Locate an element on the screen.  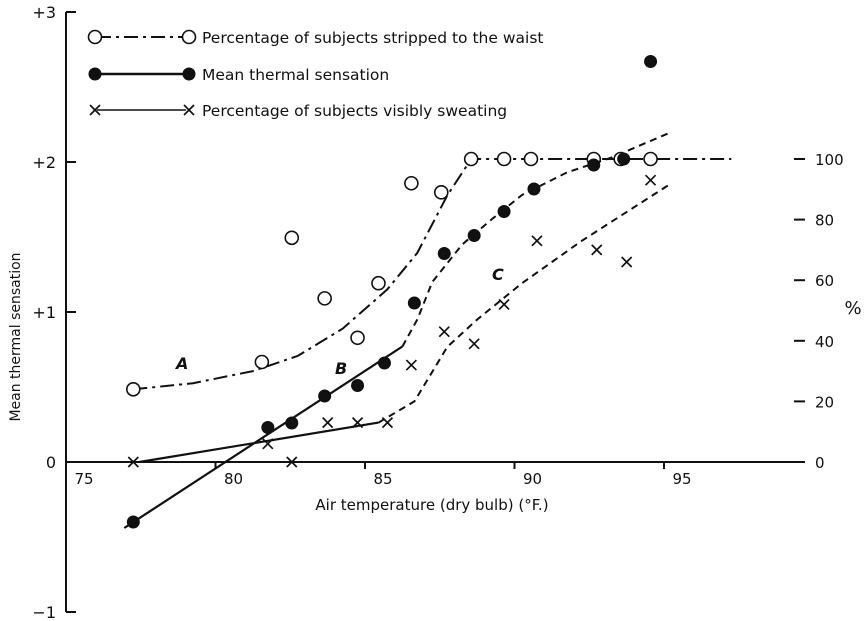
y-right-tick-label: 60 is located at coordinates (824, 281).